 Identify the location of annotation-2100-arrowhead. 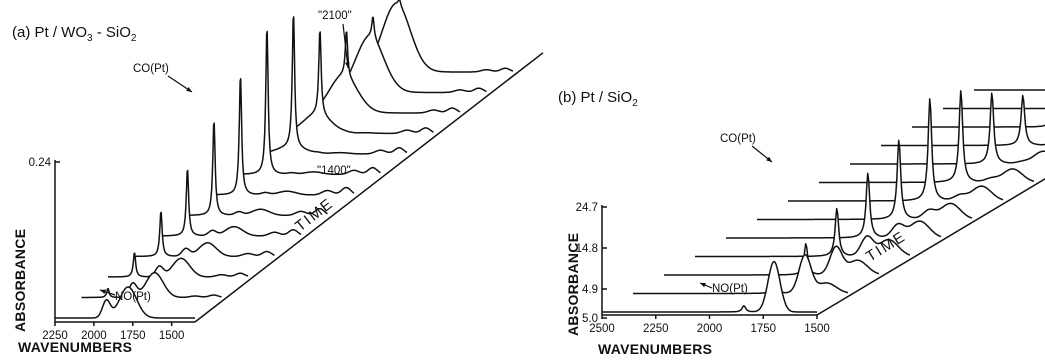
(347, 65).